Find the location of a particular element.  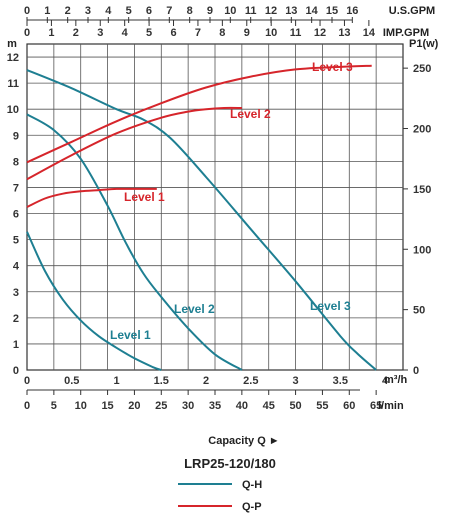

imp-gpm-tick-label: 9 is located at coordinates (247, 33).